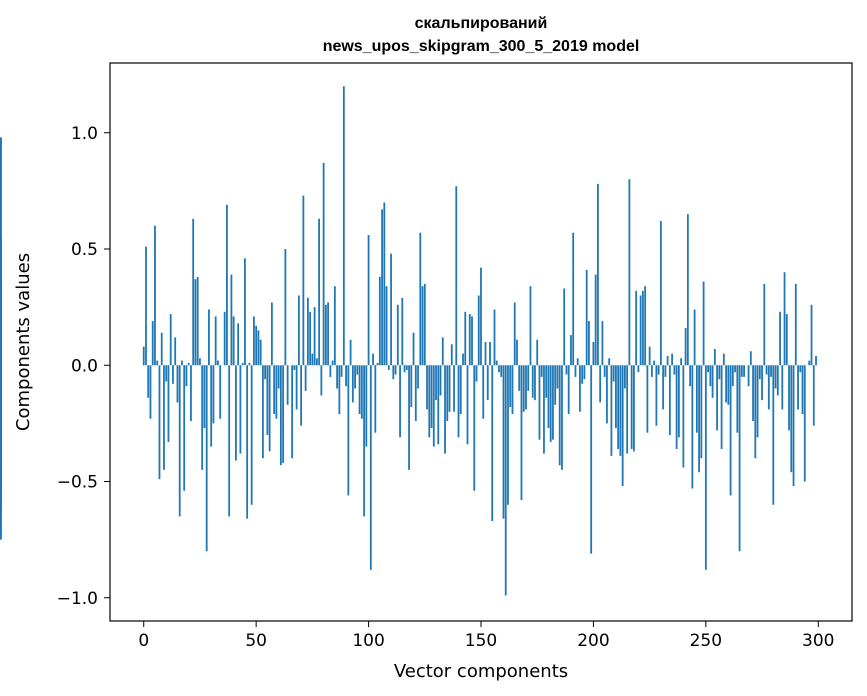 The image size is (867, 696). Describe the element at coordinates (84, 366) in the screenshot. I see `y-tick-label: 0.0` at that location.